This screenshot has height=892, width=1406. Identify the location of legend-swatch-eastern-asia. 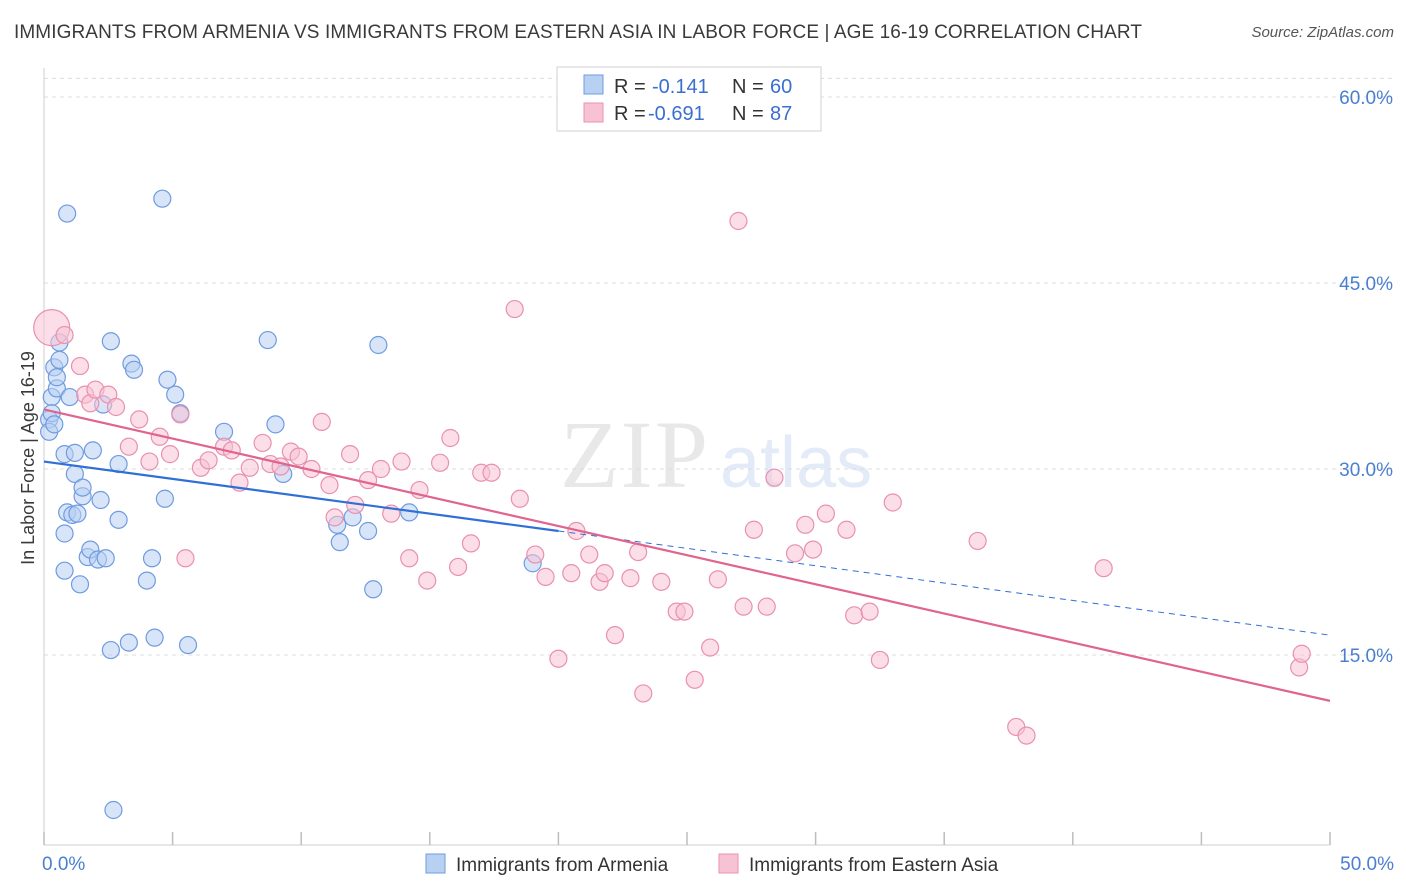
(593, 112).